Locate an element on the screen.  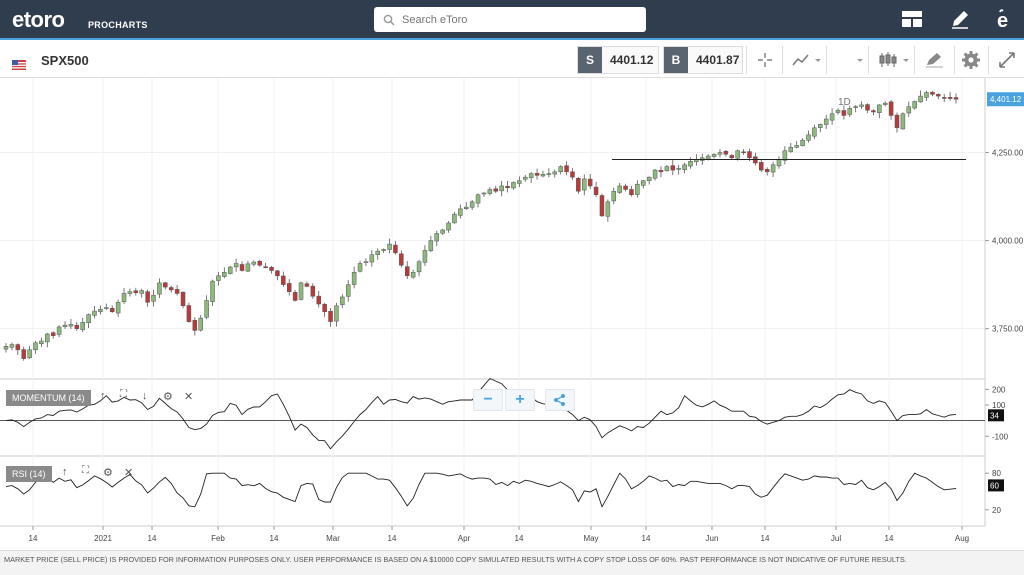
momentum-indicator-label: MOMENTUM (14) is located at coordinates (48, 398).